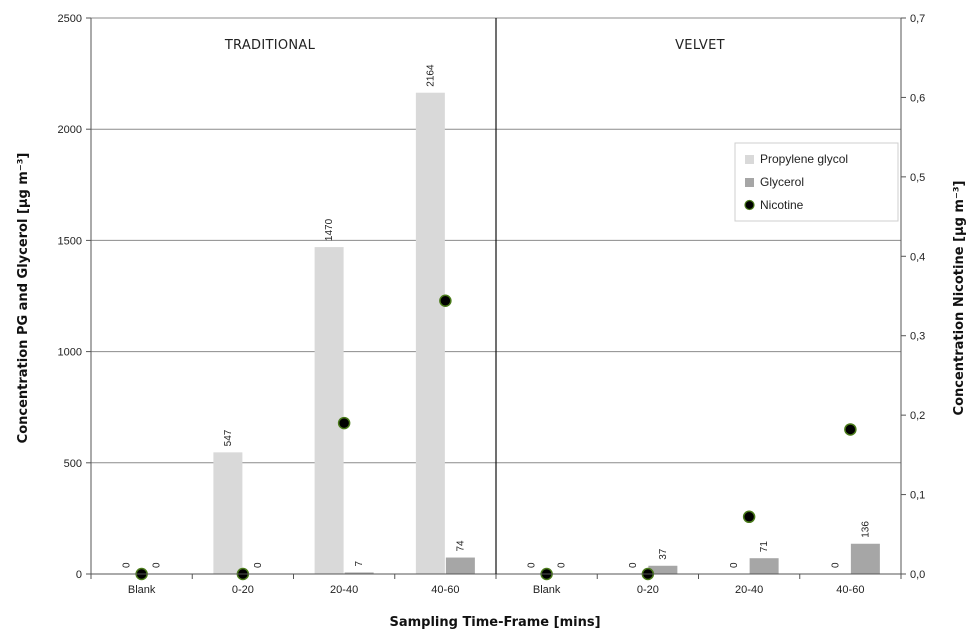 This screenshot has width=968, height=635. I want to click on y2-tick-label: 0,0, so click(917, 575).